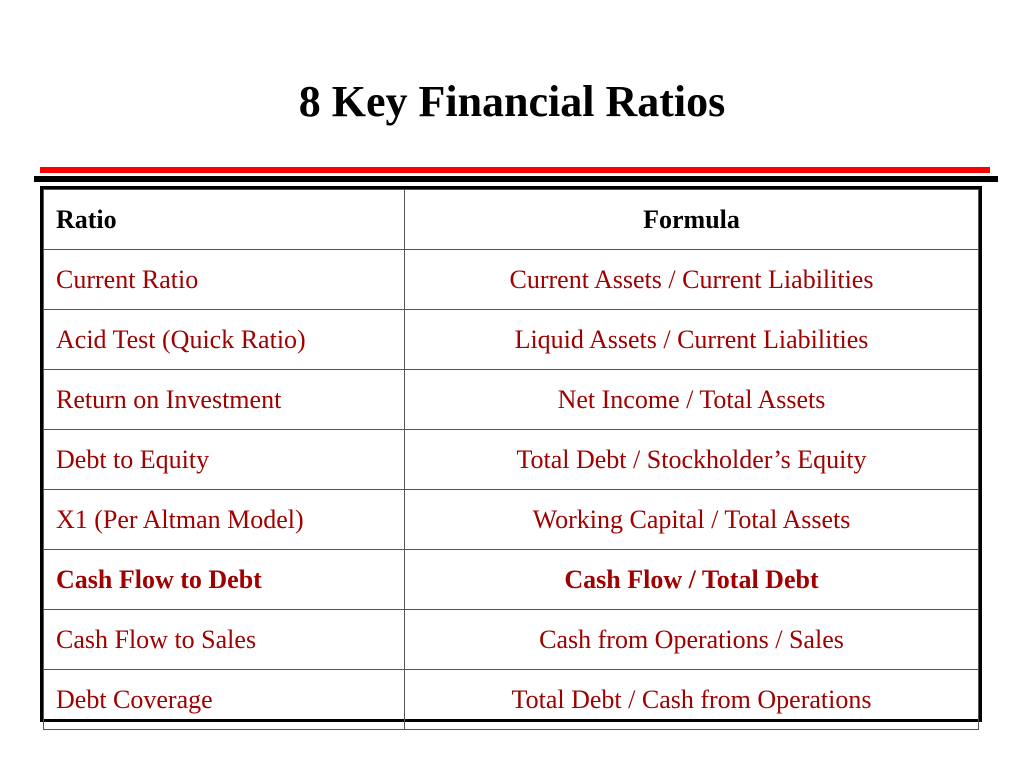  Describe the element at coordinates (691, 579) in the screenshot. I see `formula-cell: Cash Flow / Total Debt` at that location.